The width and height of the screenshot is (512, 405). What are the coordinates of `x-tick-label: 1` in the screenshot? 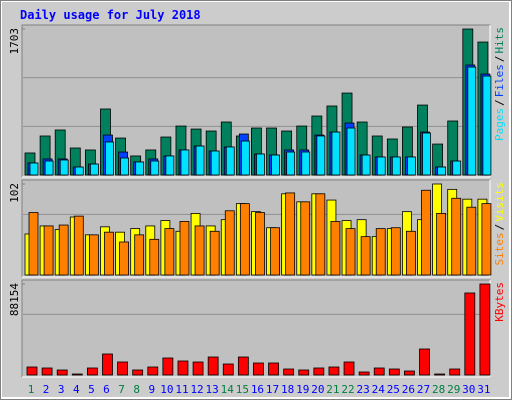 It's located at (31, 389).